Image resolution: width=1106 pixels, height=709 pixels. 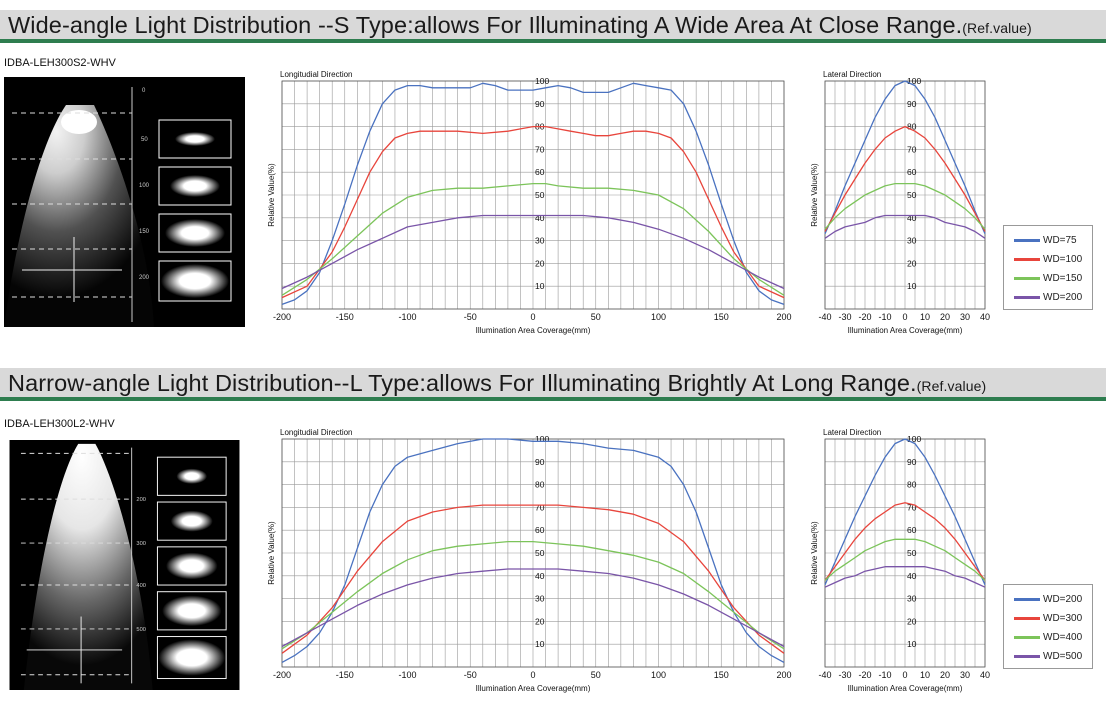 I want to click on plot-frame, so click(x=533, y=553).